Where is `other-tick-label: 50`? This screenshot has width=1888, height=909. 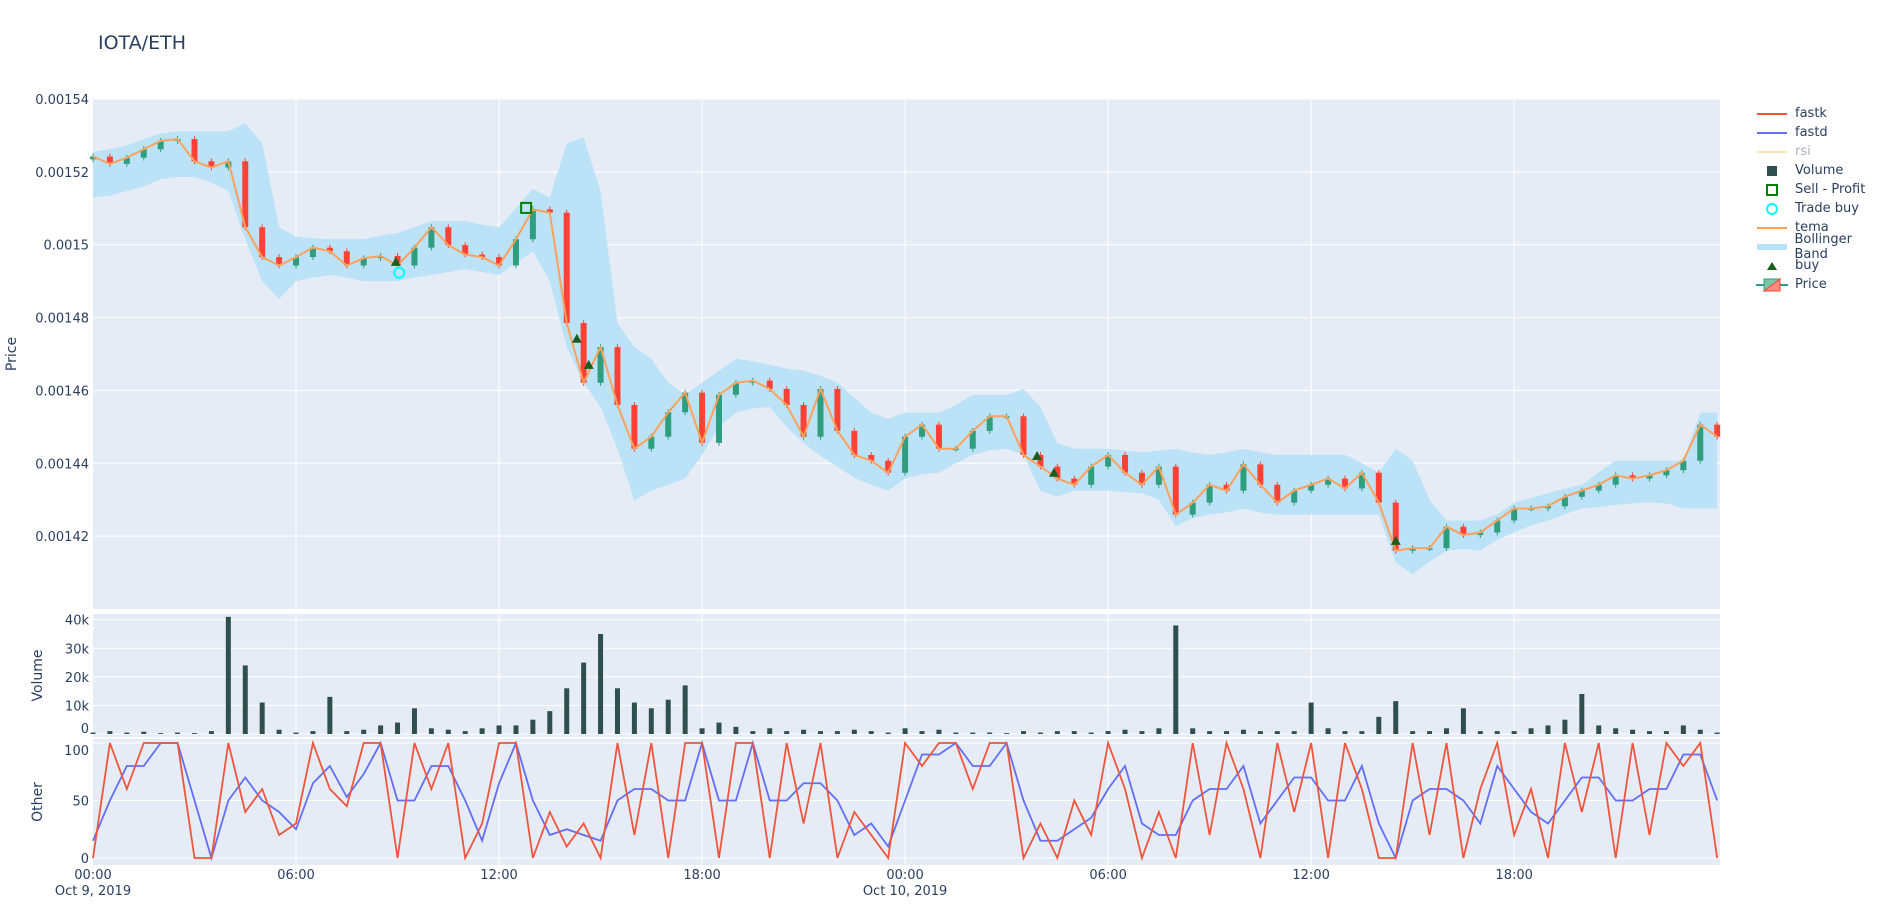 other-tick-label: 50 is located at coordinates (80, 802).